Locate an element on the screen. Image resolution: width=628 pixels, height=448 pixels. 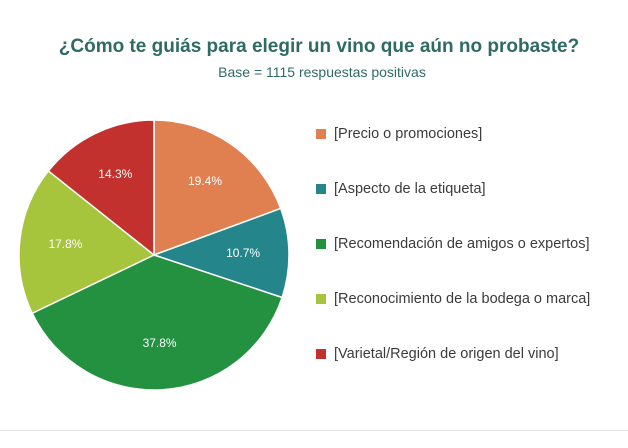
legend-label-5: [Varietal/Región de origen del vino] is located at coordinates (446, 354).